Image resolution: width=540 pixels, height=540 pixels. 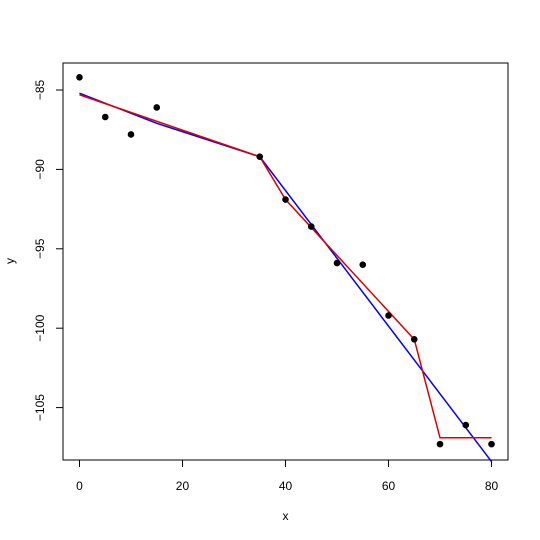 I want to click on y-tick-label: −85, so click(x=40, y=89).